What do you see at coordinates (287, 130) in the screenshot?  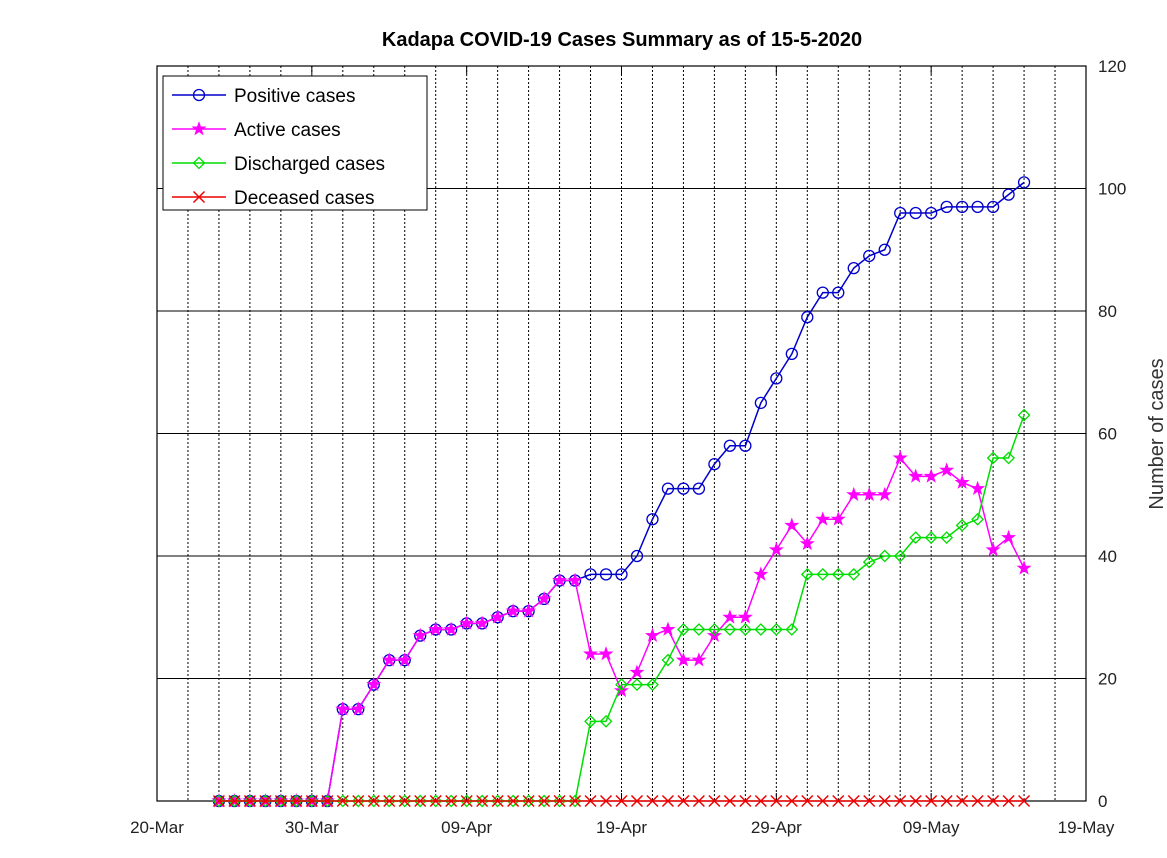 I see `legend-active-cases-label: Active cases` at bounding box center [287, 130].